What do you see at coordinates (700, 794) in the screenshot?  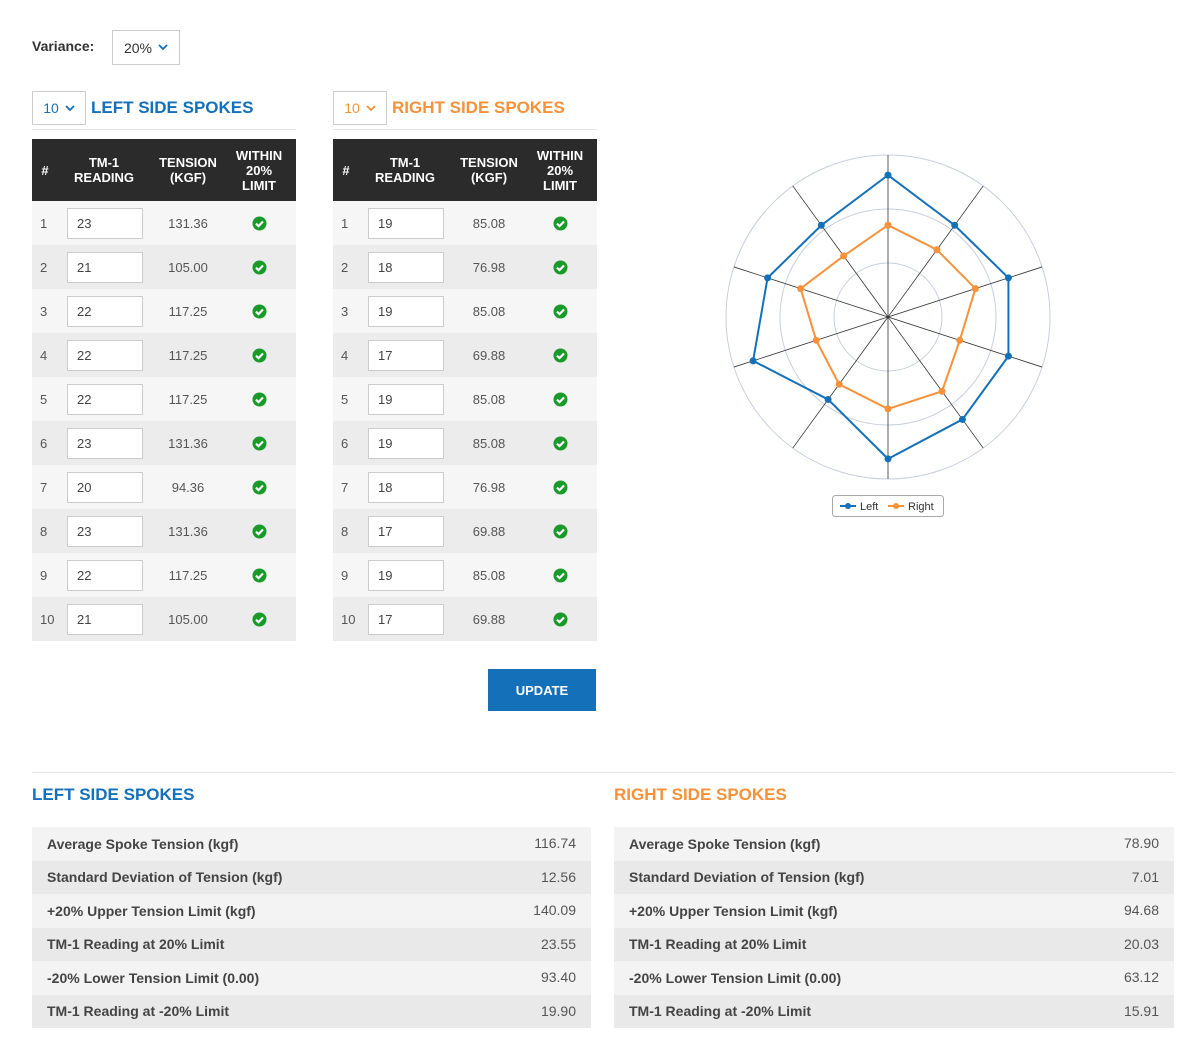 I see `summary-title: RIGHT SIDE SPOKES` at bounding box center [700, 794].